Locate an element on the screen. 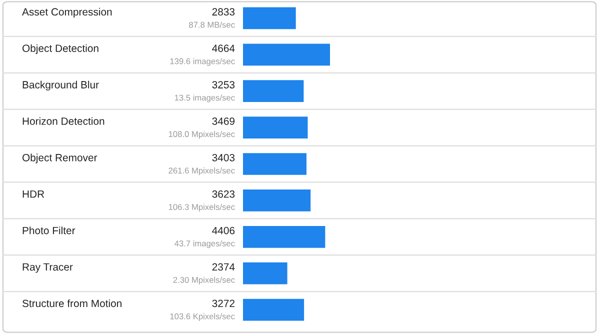 Image resolution: width=600 pixels, height=334 pixels. y-tick-label: Asset Compression is located at coordinates (67, 13).